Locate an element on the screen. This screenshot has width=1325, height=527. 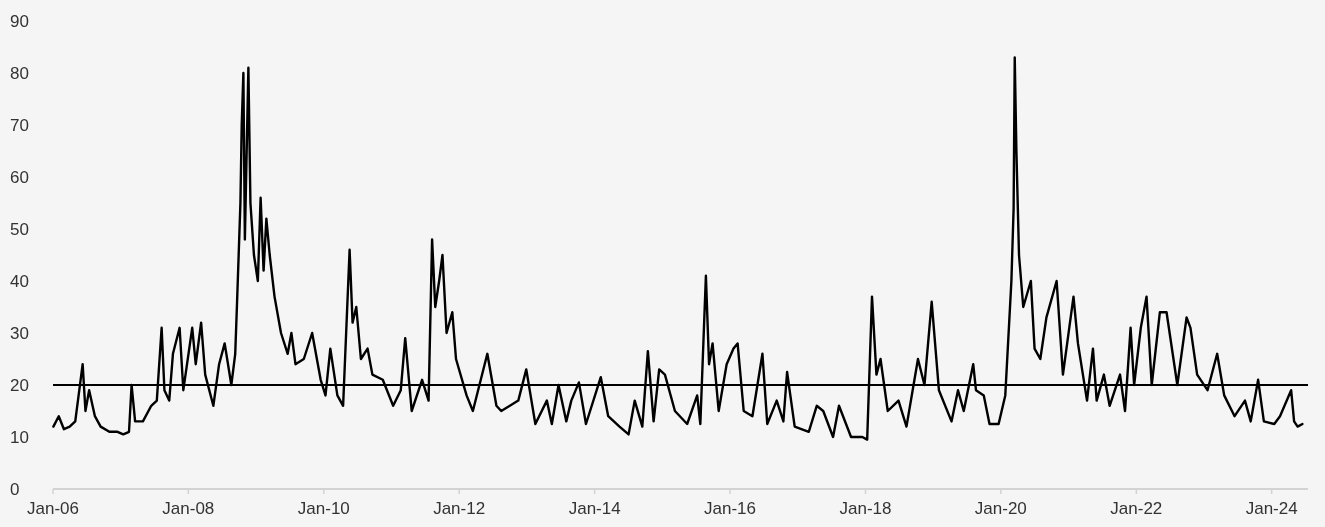
x-tick-label: Jan-16 is located at coordinates (730, 508).